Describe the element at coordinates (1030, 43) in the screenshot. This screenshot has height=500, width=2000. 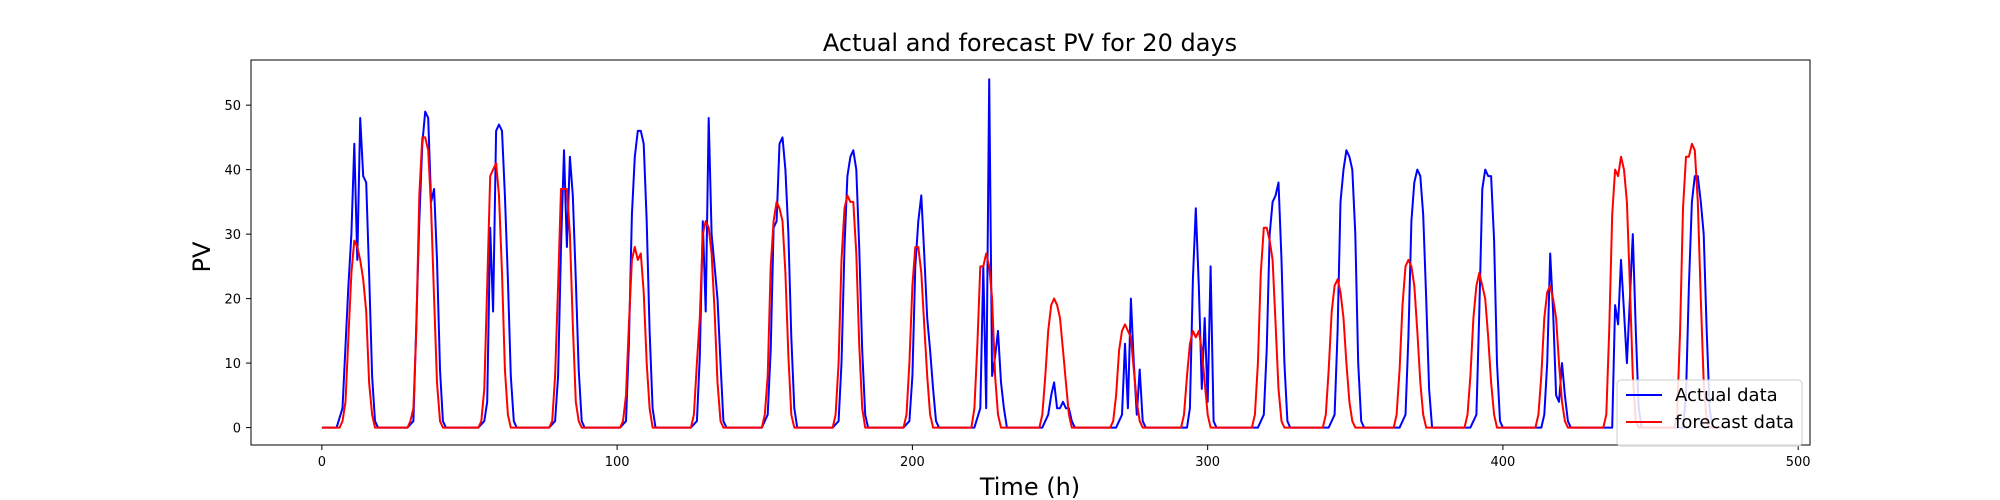
I see `chart-title: Actual and forecast PV for 20 days` at that location.